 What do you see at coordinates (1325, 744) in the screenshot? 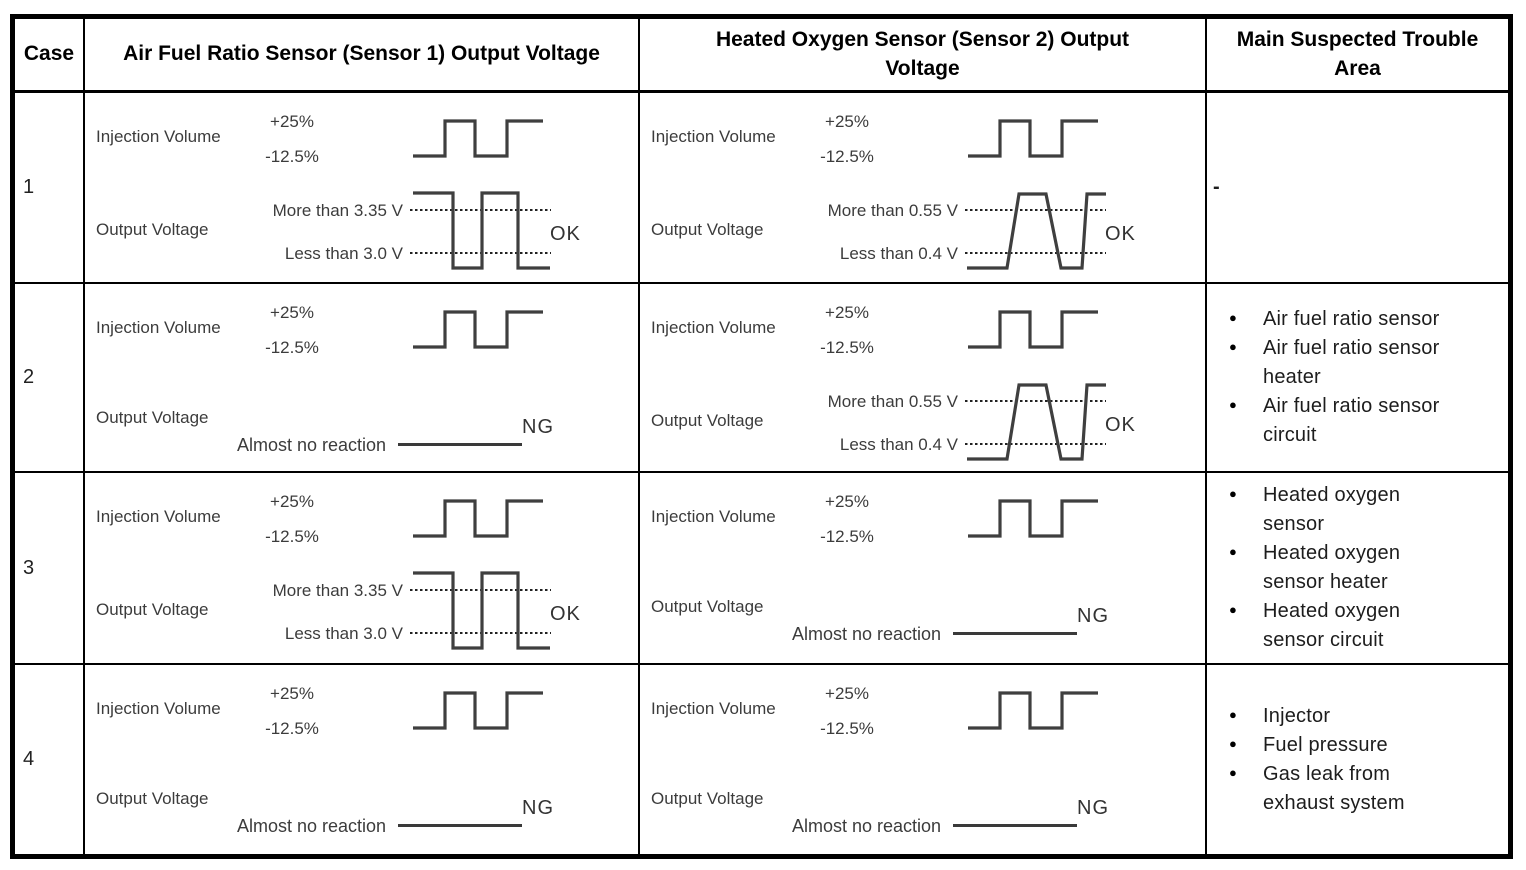
I see `trouble-item-text: Fuel pressure` at bounding box center [1325, 744].